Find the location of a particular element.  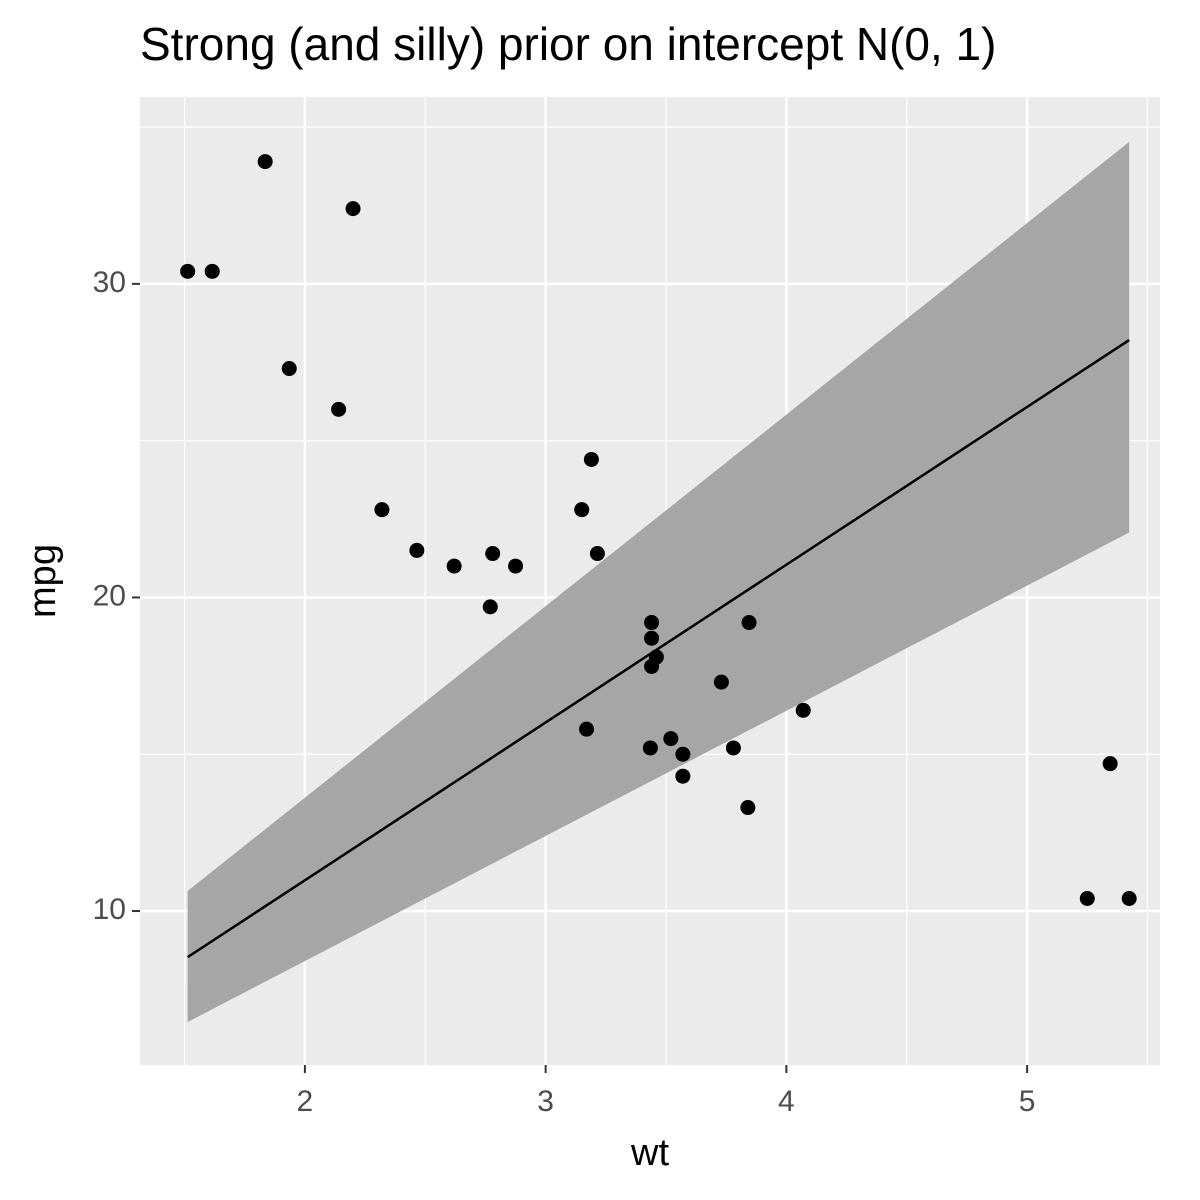

x-tick-label: 4 is located at coordinates (786, 1101).